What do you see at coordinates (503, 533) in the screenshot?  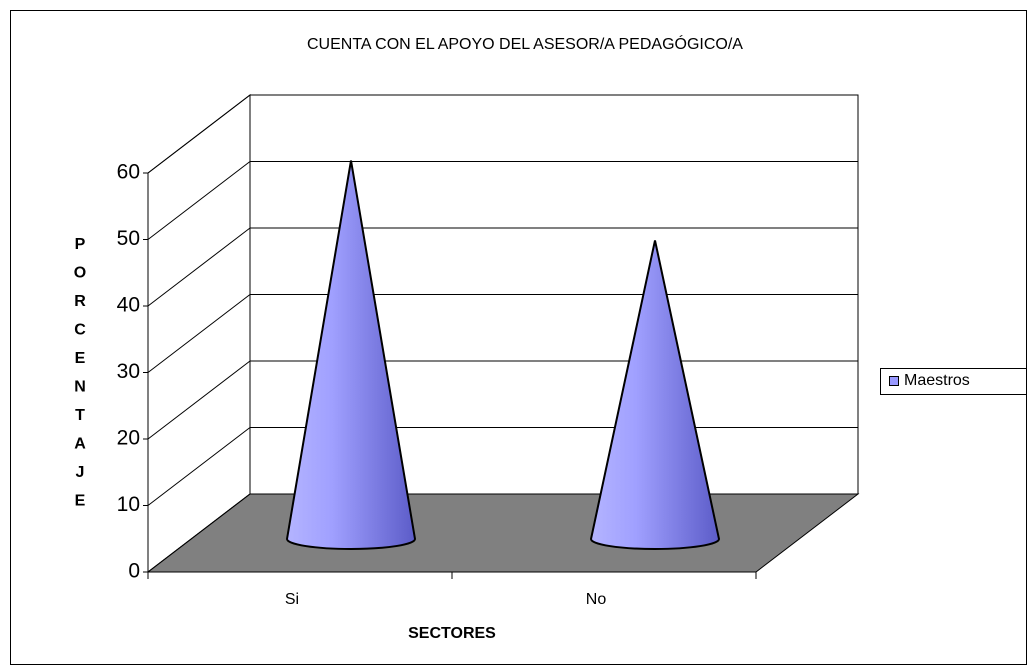 I see `floor` at bounding box center [503, 533].